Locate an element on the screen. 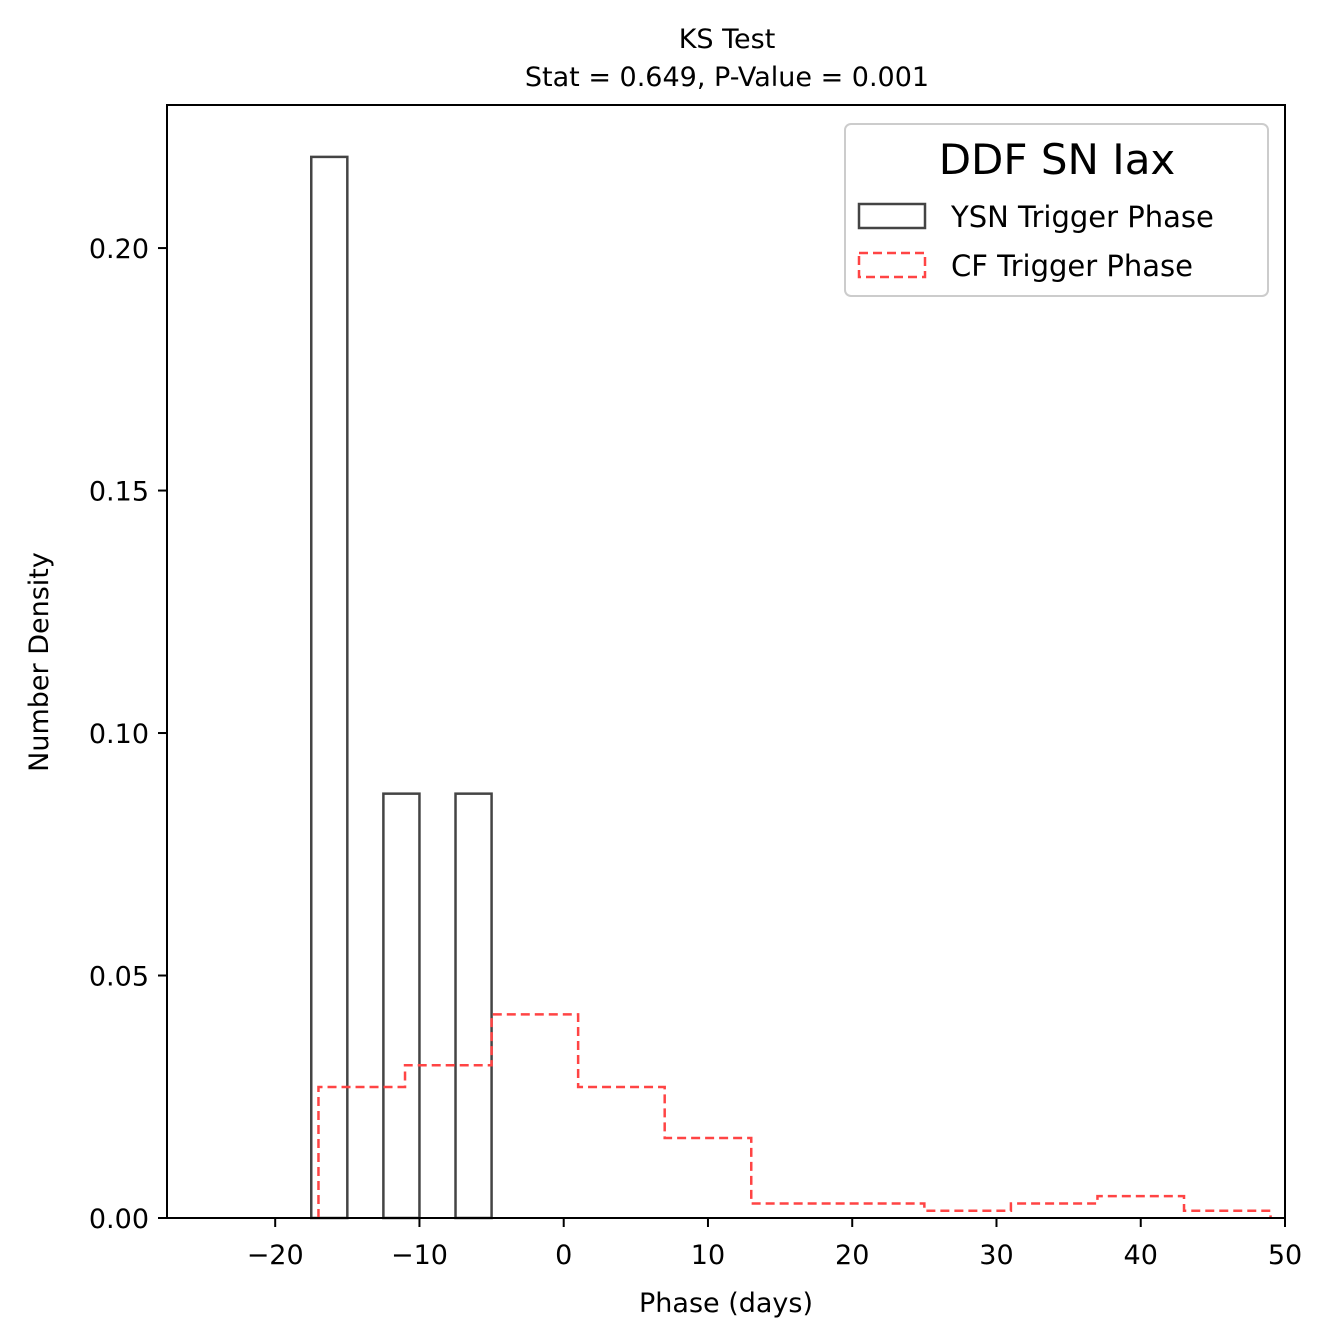 The image size is (1330, 1343). legend-swatch-cf is located at coordinates (892, 265).